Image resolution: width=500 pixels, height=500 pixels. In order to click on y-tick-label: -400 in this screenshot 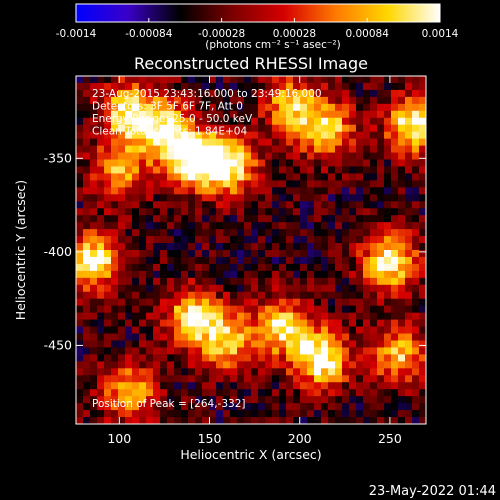, I will do `click(58, 251)`.